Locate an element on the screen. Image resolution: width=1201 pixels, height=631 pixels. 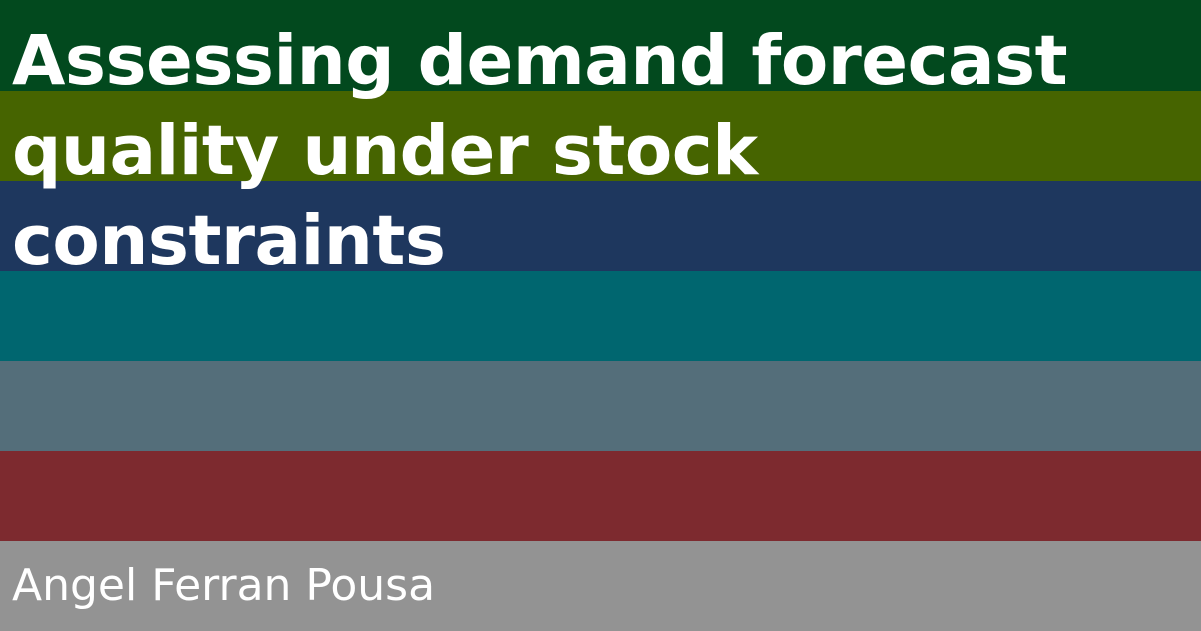
title-line-1: Assessing demand forecast is located at coordinates (540, 61).